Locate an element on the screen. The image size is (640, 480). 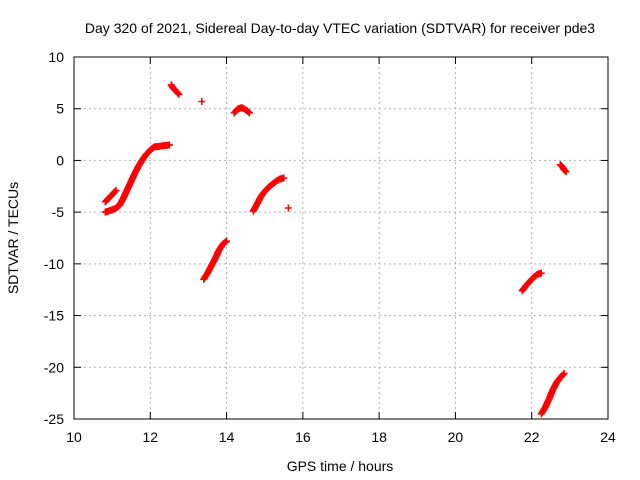
y-tick-label: 10 is located at coordinates (56, 57).